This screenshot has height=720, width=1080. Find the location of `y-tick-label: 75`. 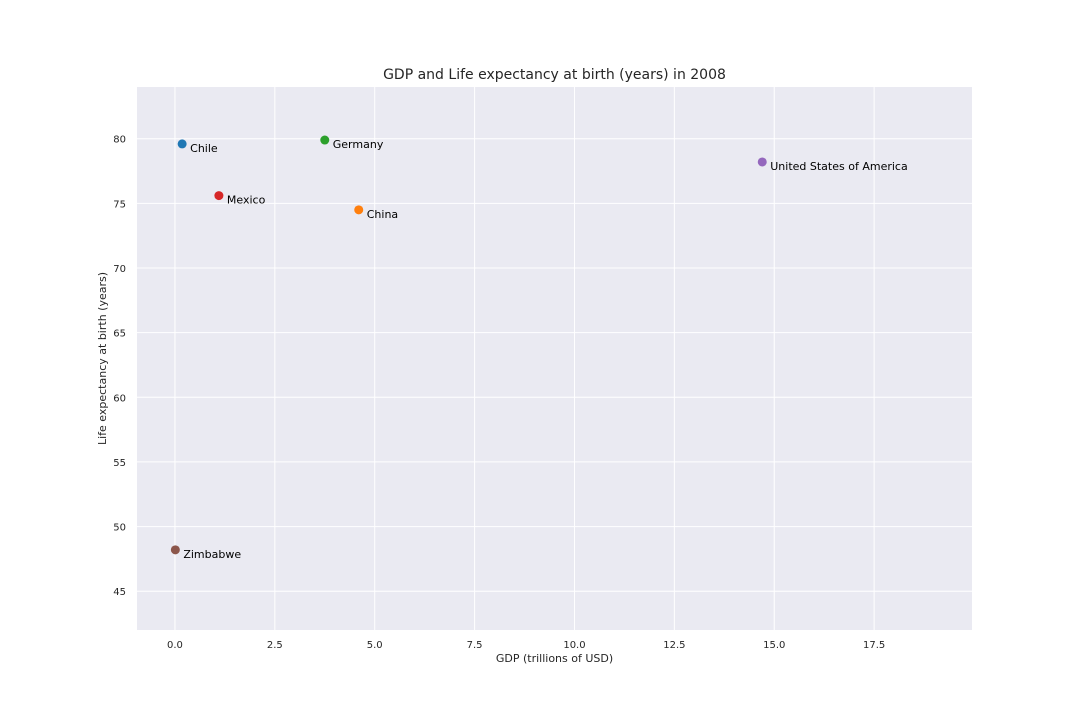

y-tick-label: 75 is located at coordinates (119, 204).